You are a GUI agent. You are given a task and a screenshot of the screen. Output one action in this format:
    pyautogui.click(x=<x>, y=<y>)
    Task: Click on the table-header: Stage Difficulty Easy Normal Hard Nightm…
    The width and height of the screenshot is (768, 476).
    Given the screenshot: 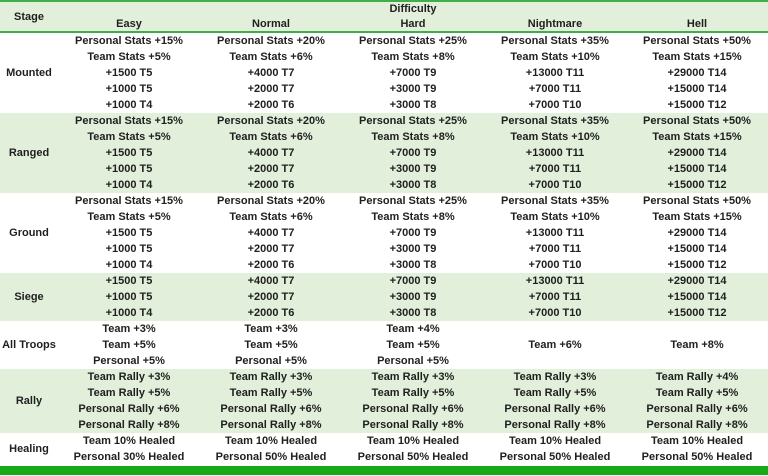 What is the action you would take?
    pyautogui.click(x=384, y=16)
    